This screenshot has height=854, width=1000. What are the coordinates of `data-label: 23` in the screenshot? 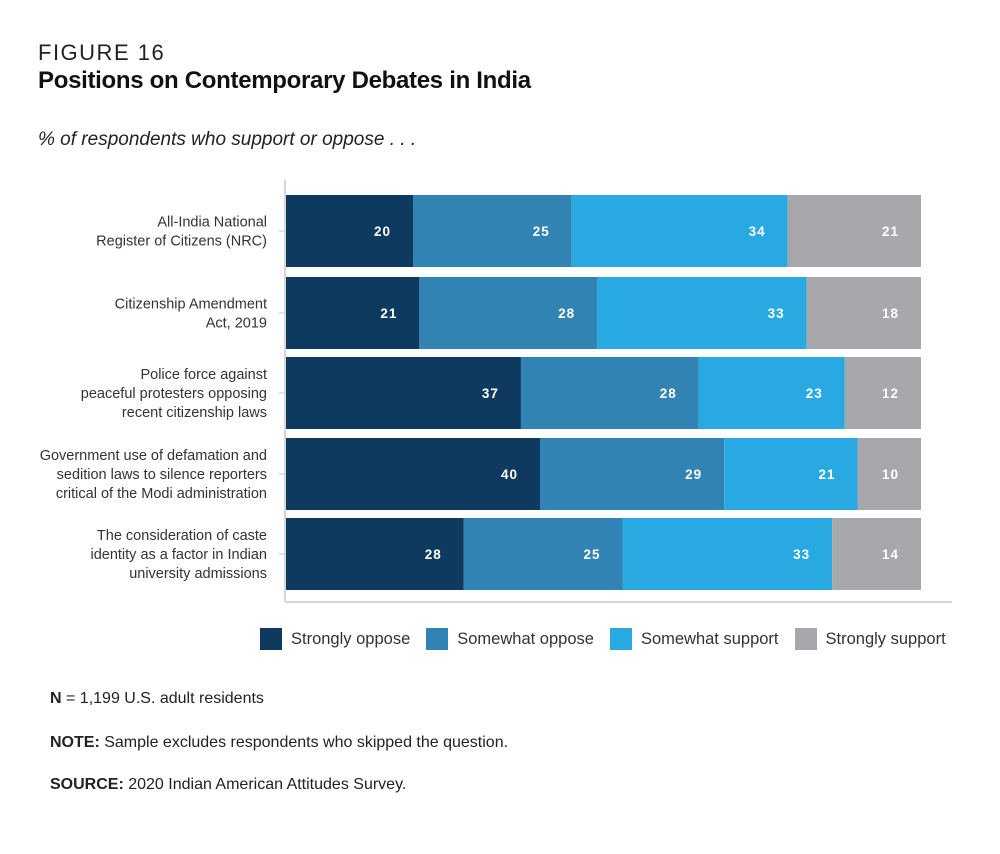 It's located at (814, 393).